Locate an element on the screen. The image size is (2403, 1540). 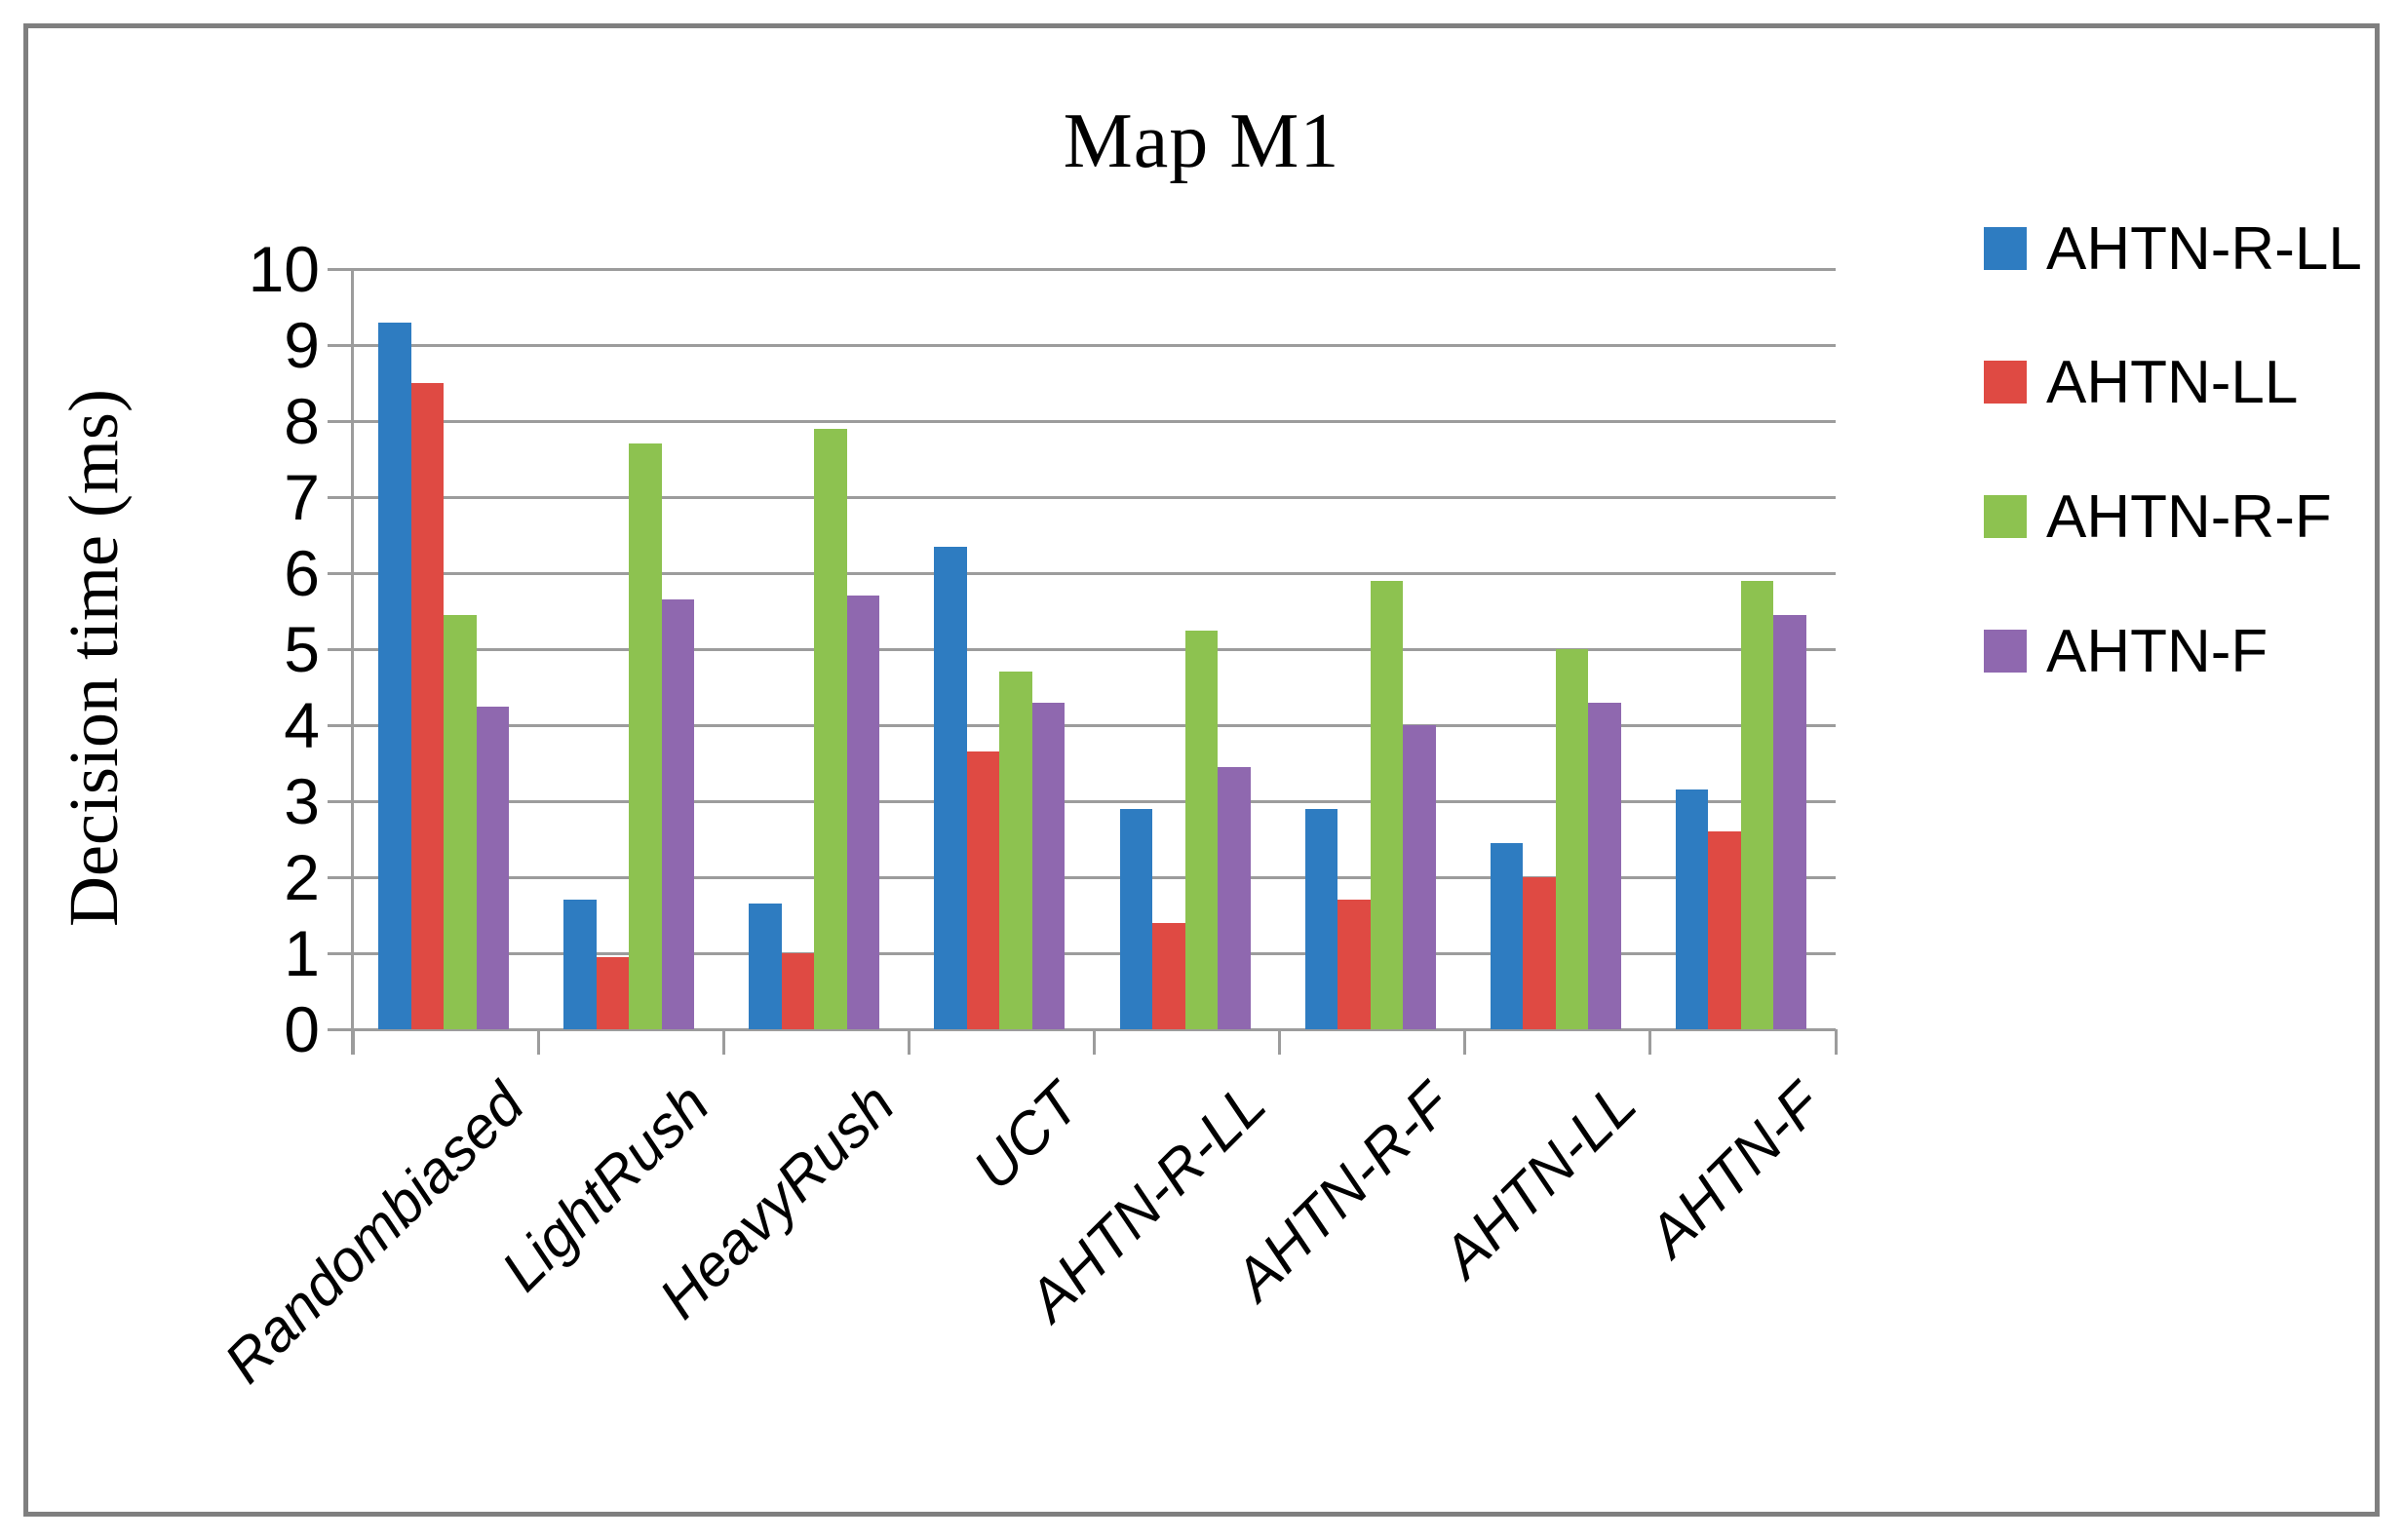
legend-item-AHTN-LL: AHTN-LL is located at coordinates (2141, 382).